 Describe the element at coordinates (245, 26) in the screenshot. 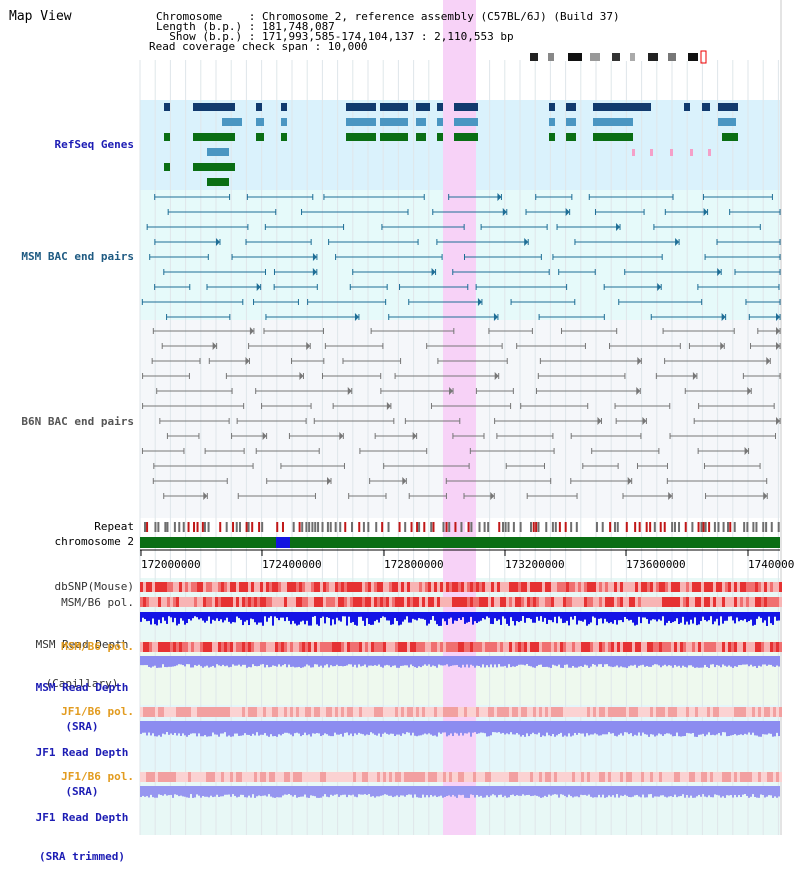

I see `length-info: Length (b.p.) : 181,748,087` at that location.